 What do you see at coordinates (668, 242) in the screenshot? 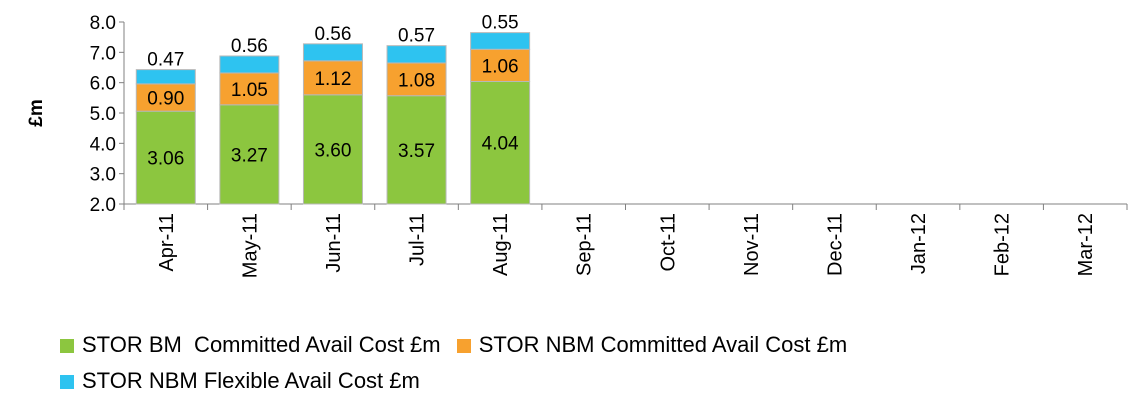
I see `x-tick-label: Oct-11` at bounding box center [668, 242].